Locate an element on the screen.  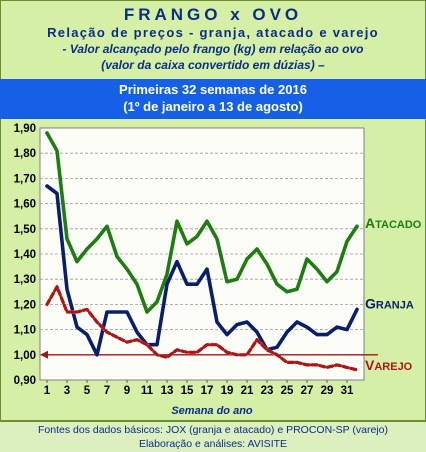
series-line-varejo is located at coordinates (202, 328).